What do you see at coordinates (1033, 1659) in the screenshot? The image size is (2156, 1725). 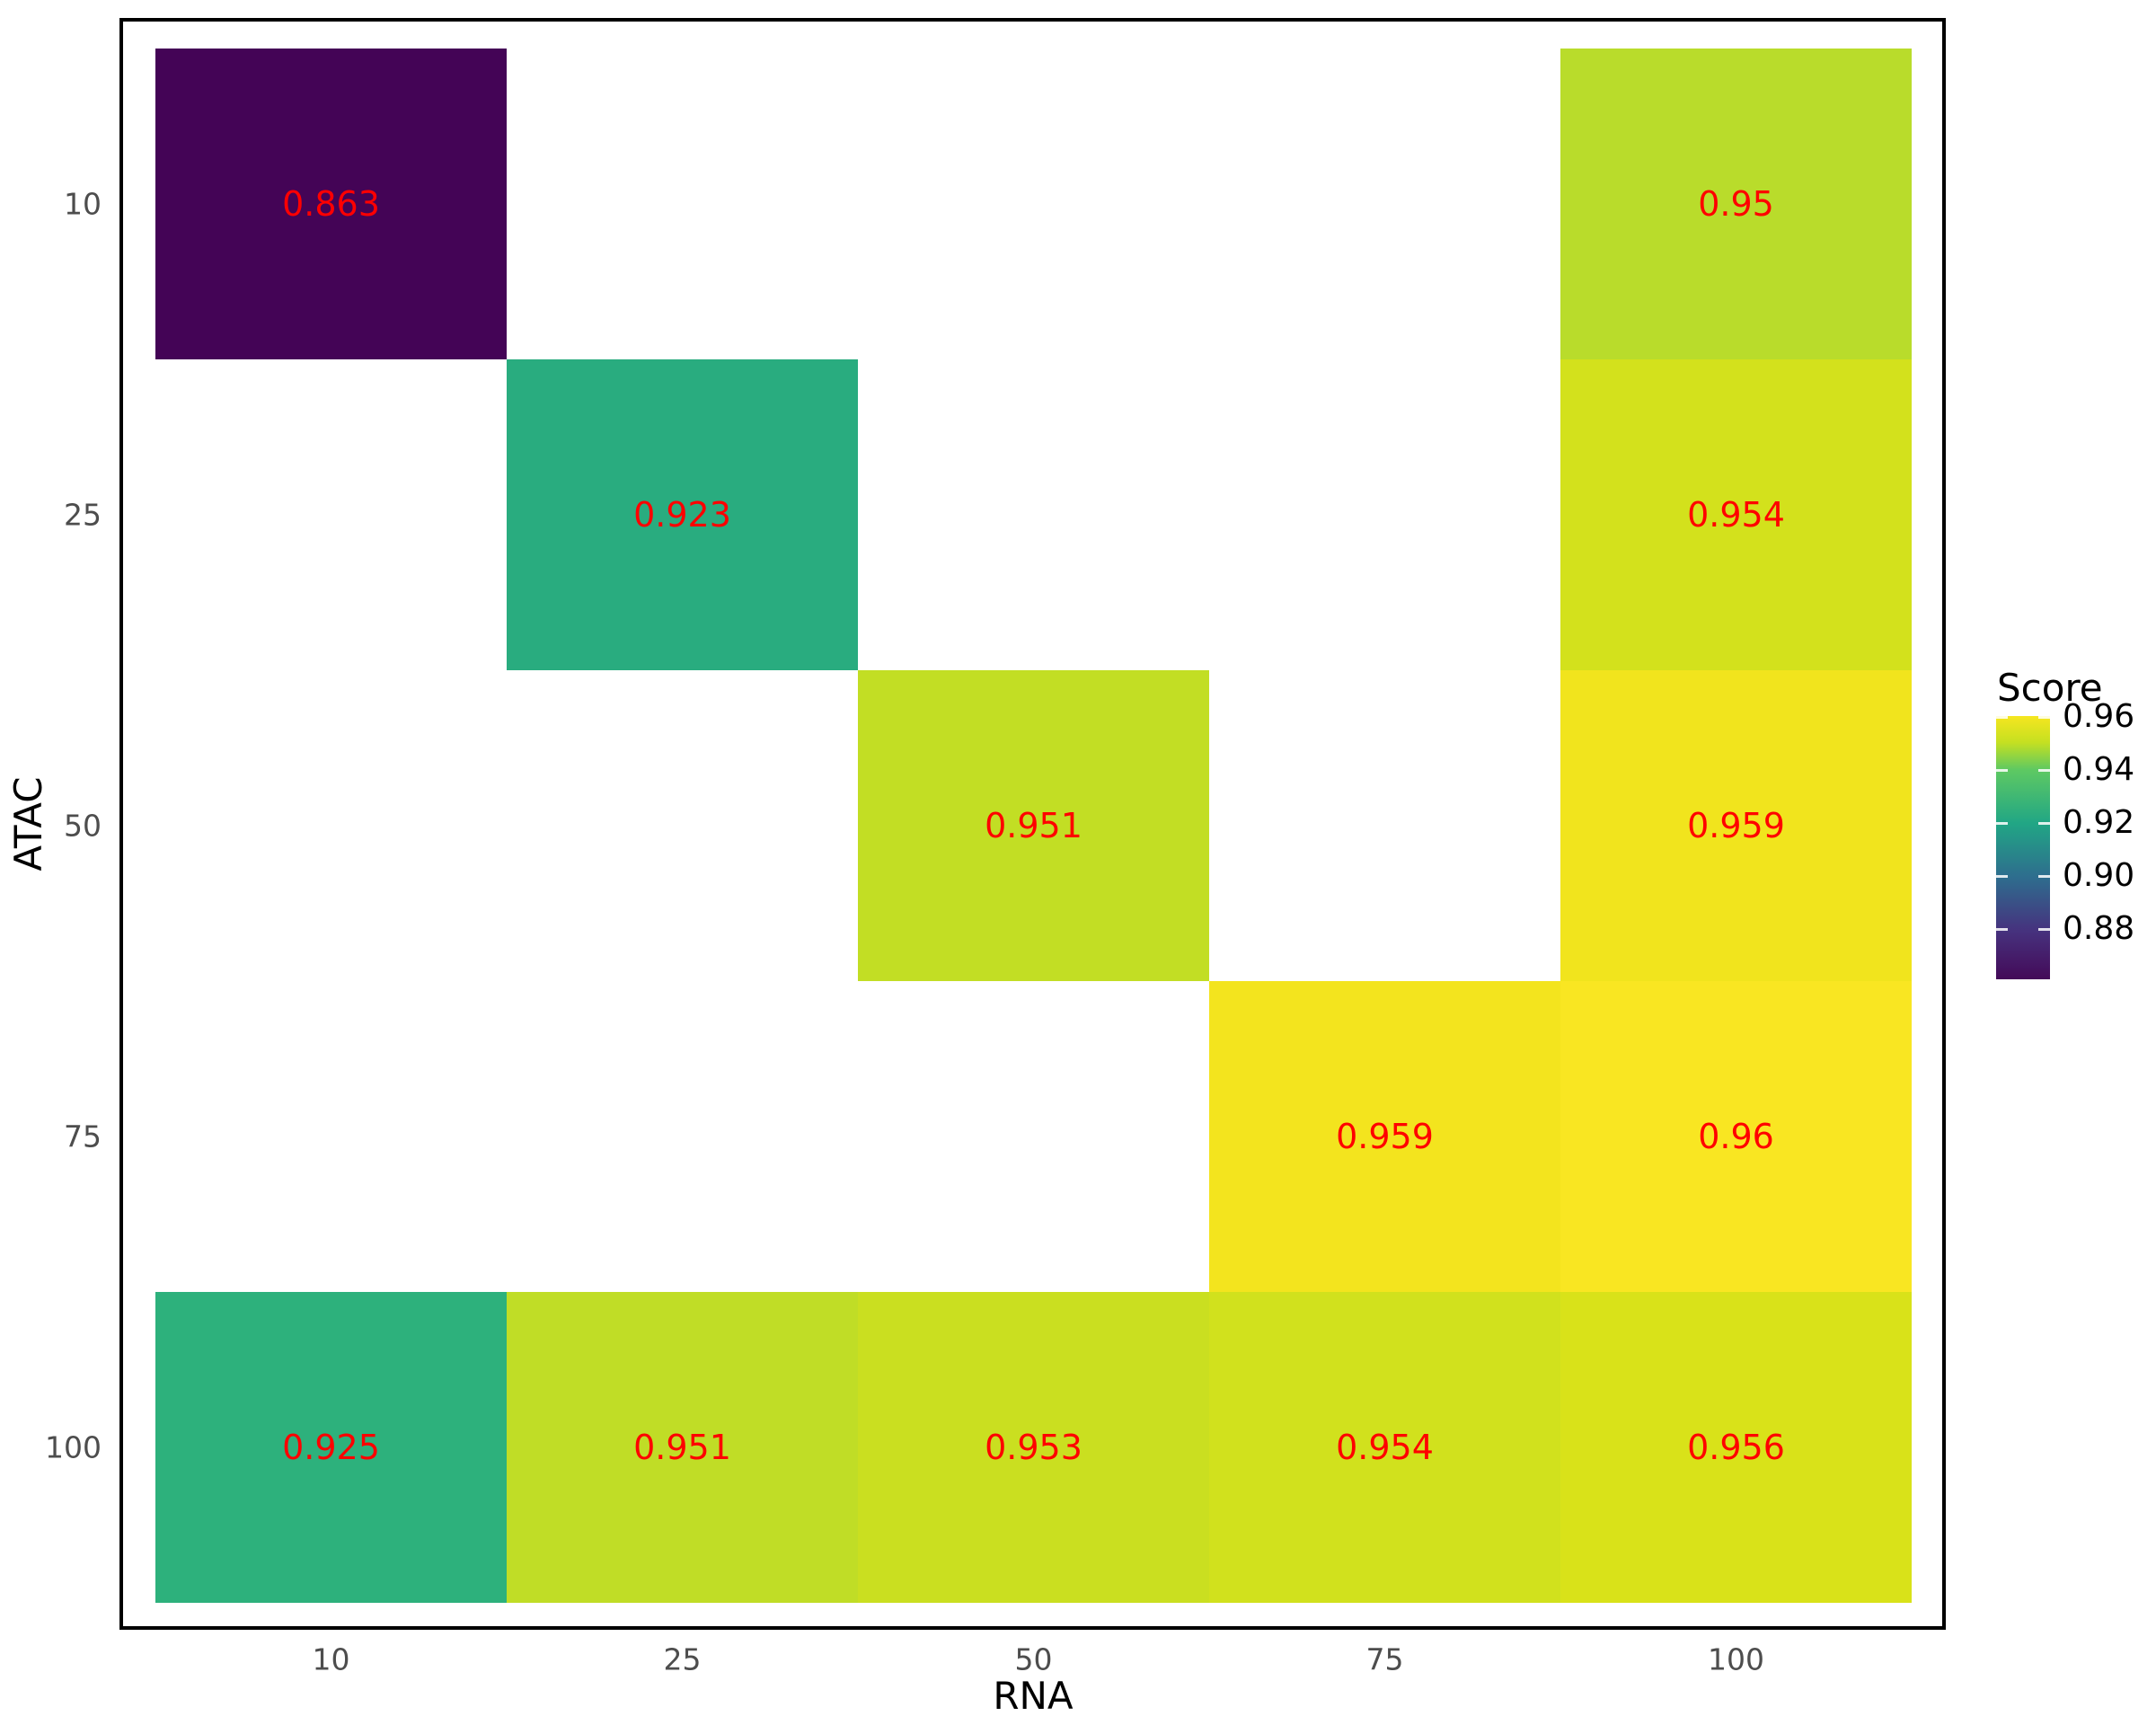 I see `x-tick-label: 50` at bounding box center [1033, 1659].